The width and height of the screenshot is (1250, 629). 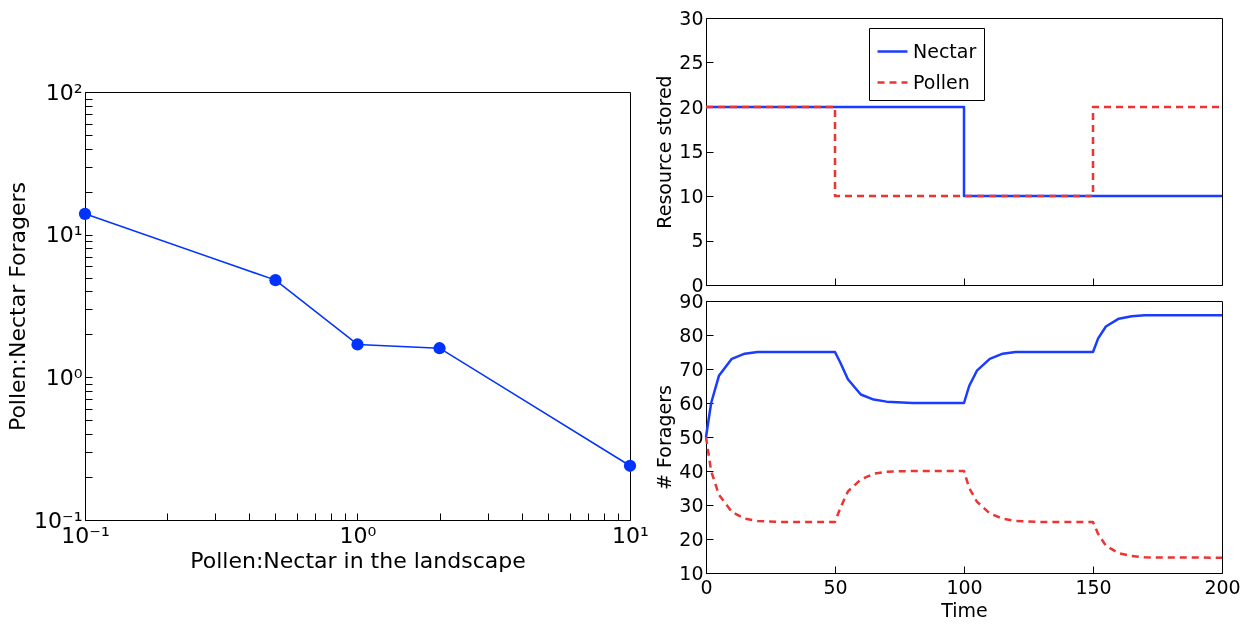 What do you see at coordinates (691, 470) in the screenshot?
I see `y-tick-label: 40` at bounding box center [691, 470].